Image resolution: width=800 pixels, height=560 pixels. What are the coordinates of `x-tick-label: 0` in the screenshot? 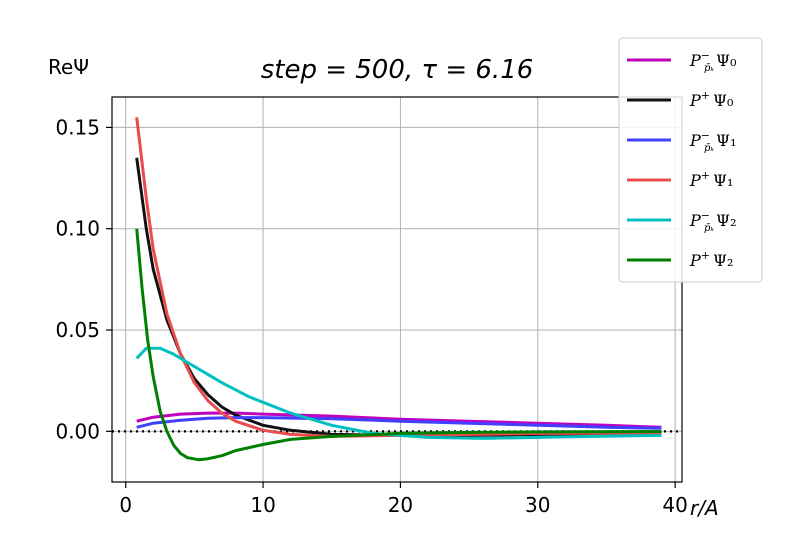 It's located at (125, 505).